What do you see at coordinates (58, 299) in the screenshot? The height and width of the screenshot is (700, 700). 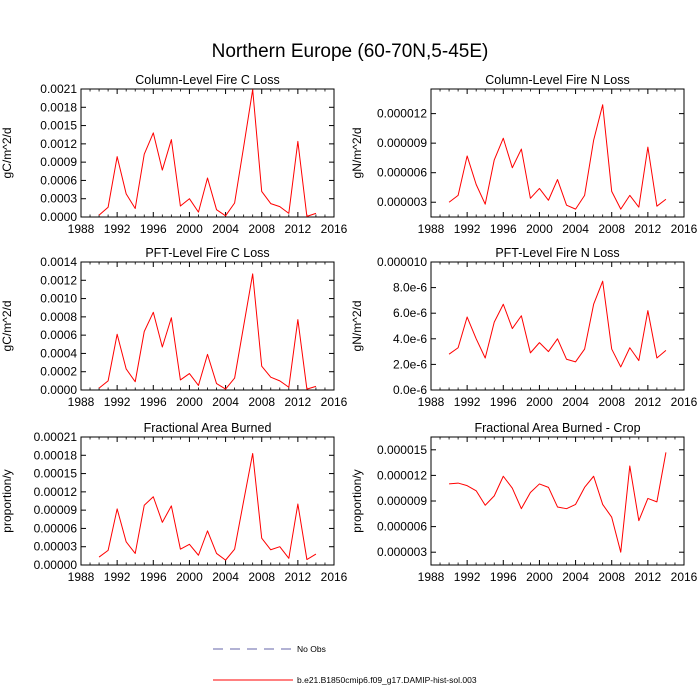 I see `y-tick-label: 0.0010` at bounding box center [58, 299].